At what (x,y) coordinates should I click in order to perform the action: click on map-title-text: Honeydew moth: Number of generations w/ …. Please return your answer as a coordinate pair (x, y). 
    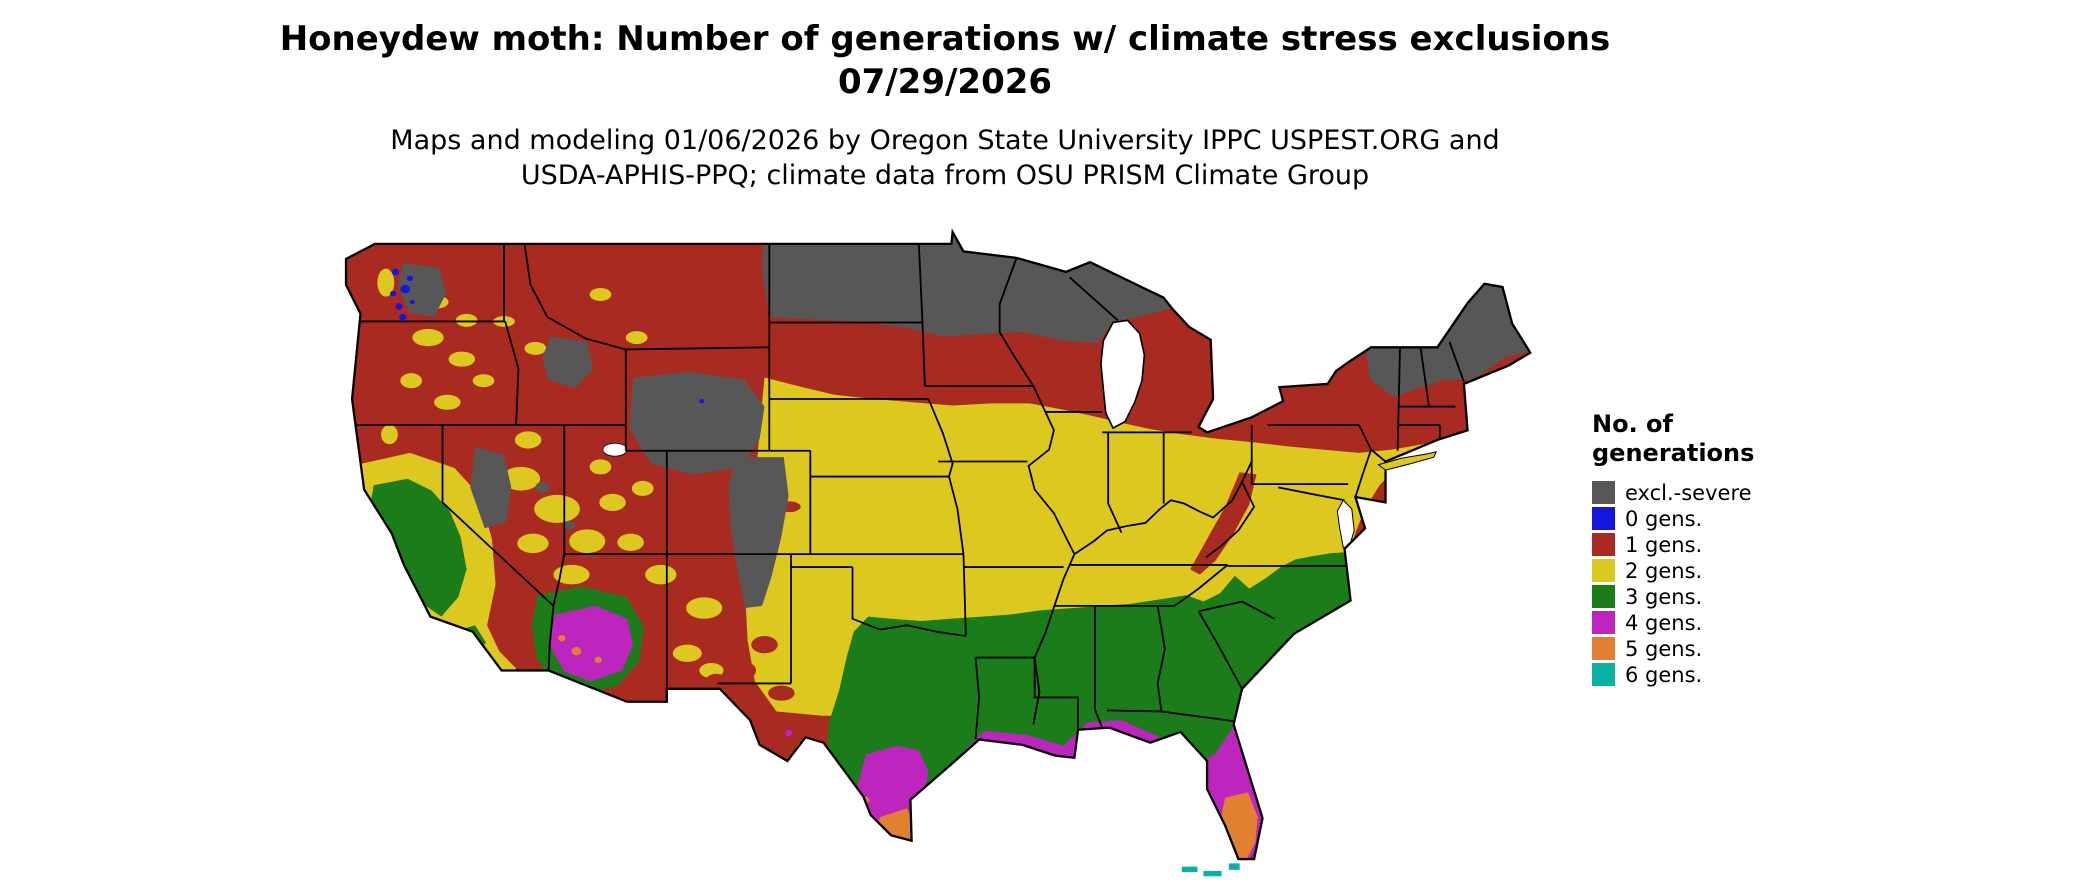
    Looking at the image, I should click on (945, 39).